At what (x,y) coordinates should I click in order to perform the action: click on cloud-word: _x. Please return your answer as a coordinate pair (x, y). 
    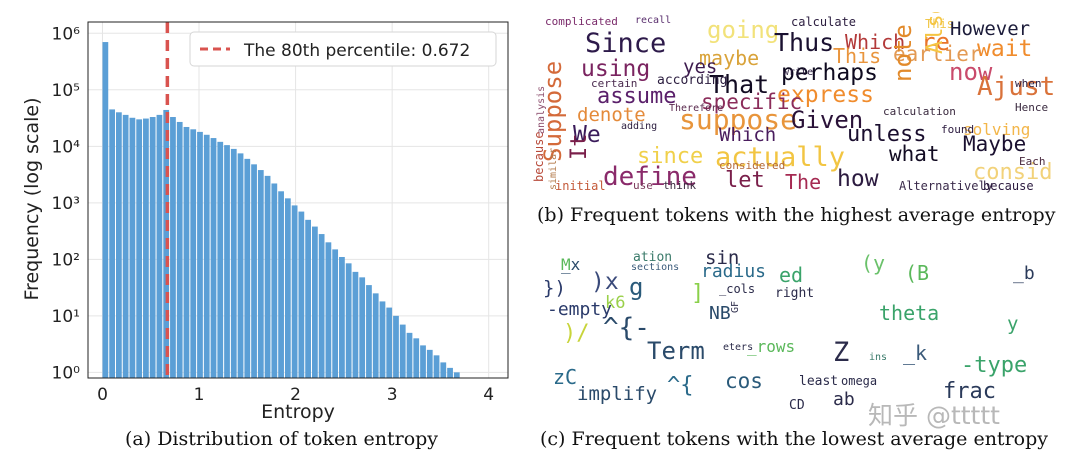
    Looking at the image, I should click on (571, 264).